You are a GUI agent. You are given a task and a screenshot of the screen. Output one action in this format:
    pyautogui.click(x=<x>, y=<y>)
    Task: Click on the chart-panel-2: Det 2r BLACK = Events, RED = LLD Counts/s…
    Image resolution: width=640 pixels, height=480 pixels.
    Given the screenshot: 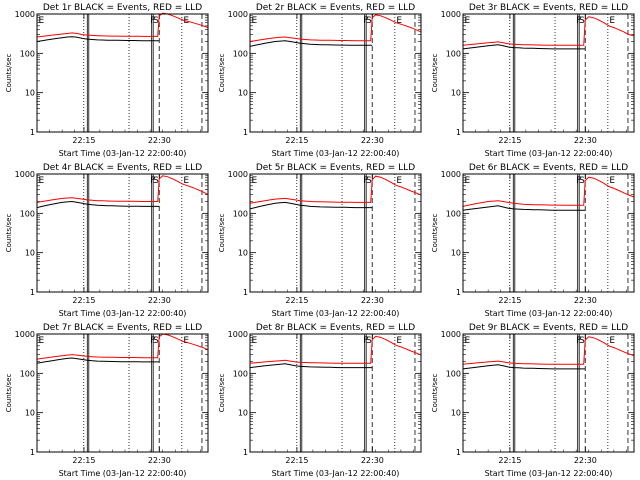 What is the action you would take?
    pyautogui.click(x=320, y=80)
    